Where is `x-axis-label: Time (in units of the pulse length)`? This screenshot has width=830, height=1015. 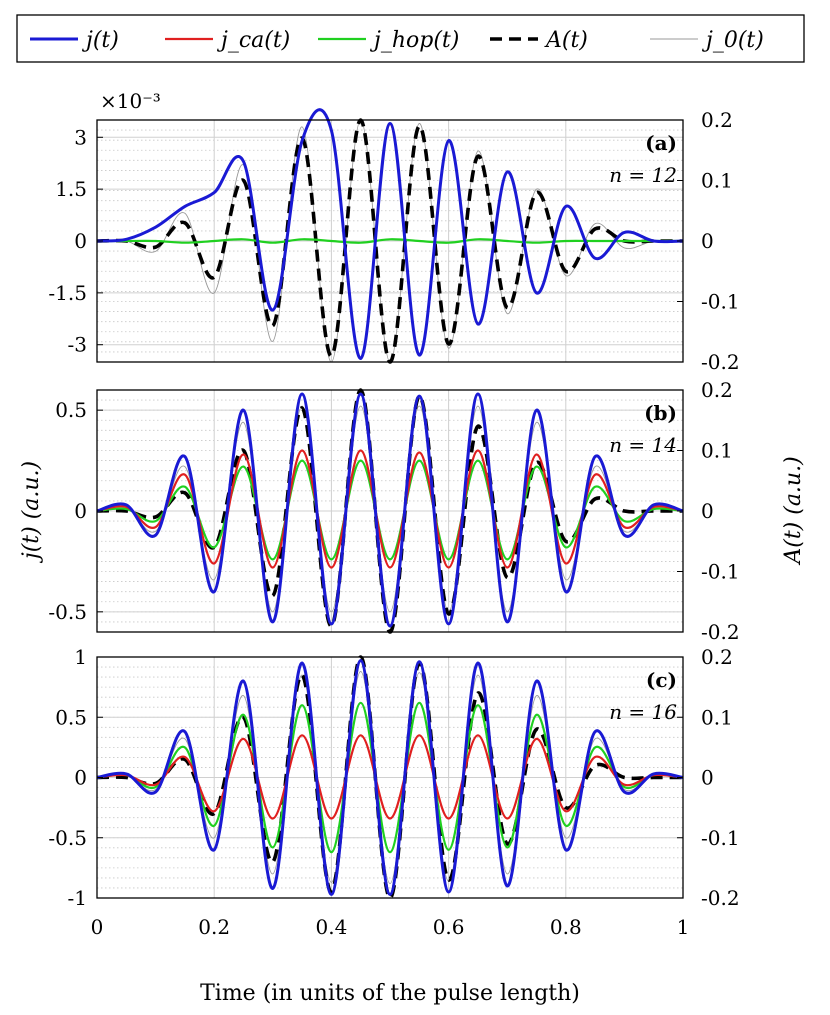 x-axis-label: Time (in units of the pulse length) is located at coordinates (390, 993).